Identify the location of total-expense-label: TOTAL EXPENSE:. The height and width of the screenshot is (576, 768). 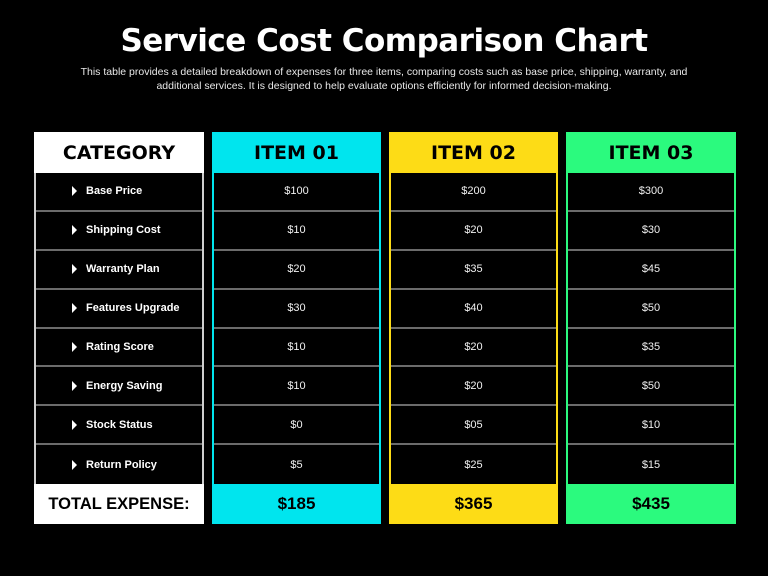
(119, 504).